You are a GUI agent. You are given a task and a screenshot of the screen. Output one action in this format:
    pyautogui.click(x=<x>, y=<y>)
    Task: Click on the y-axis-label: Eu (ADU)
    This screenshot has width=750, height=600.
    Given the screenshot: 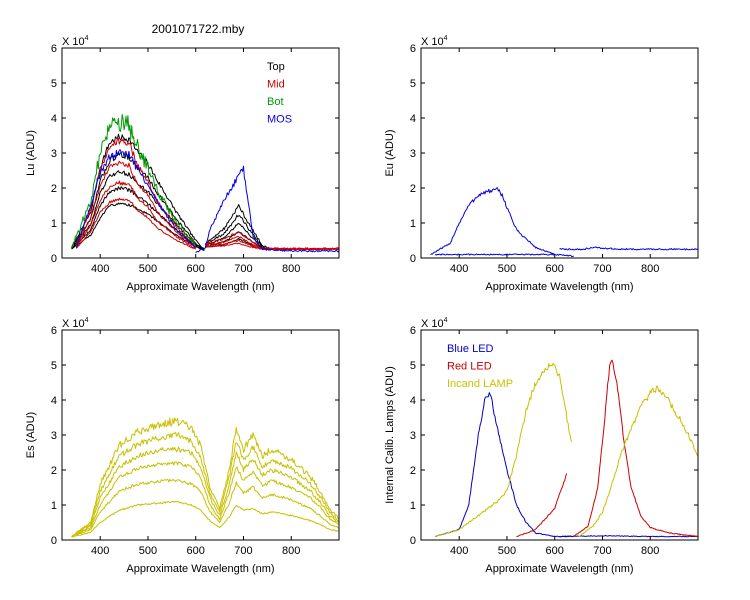 What is the action you would take?
    pyautogui.click(x=390, y=152)
    